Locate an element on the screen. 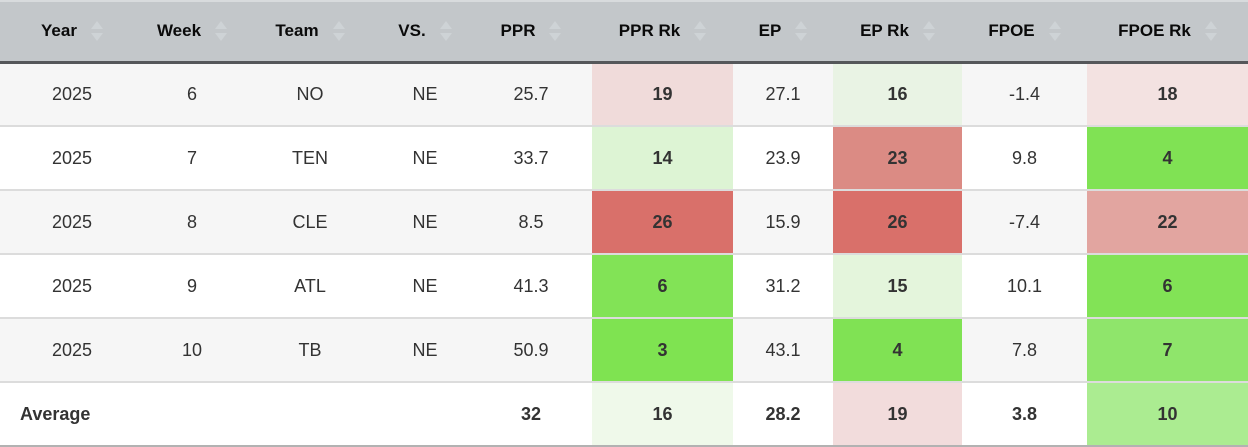 The image size is (1248, 447). cell-week is located at coordinates (192, 414).